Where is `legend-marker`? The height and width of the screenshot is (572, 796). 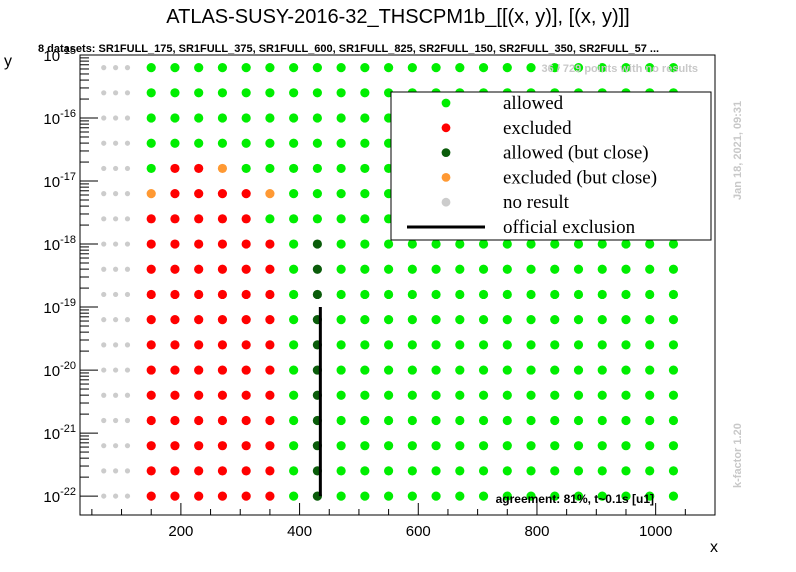 legend-marker is located at coordinates (446, 202).